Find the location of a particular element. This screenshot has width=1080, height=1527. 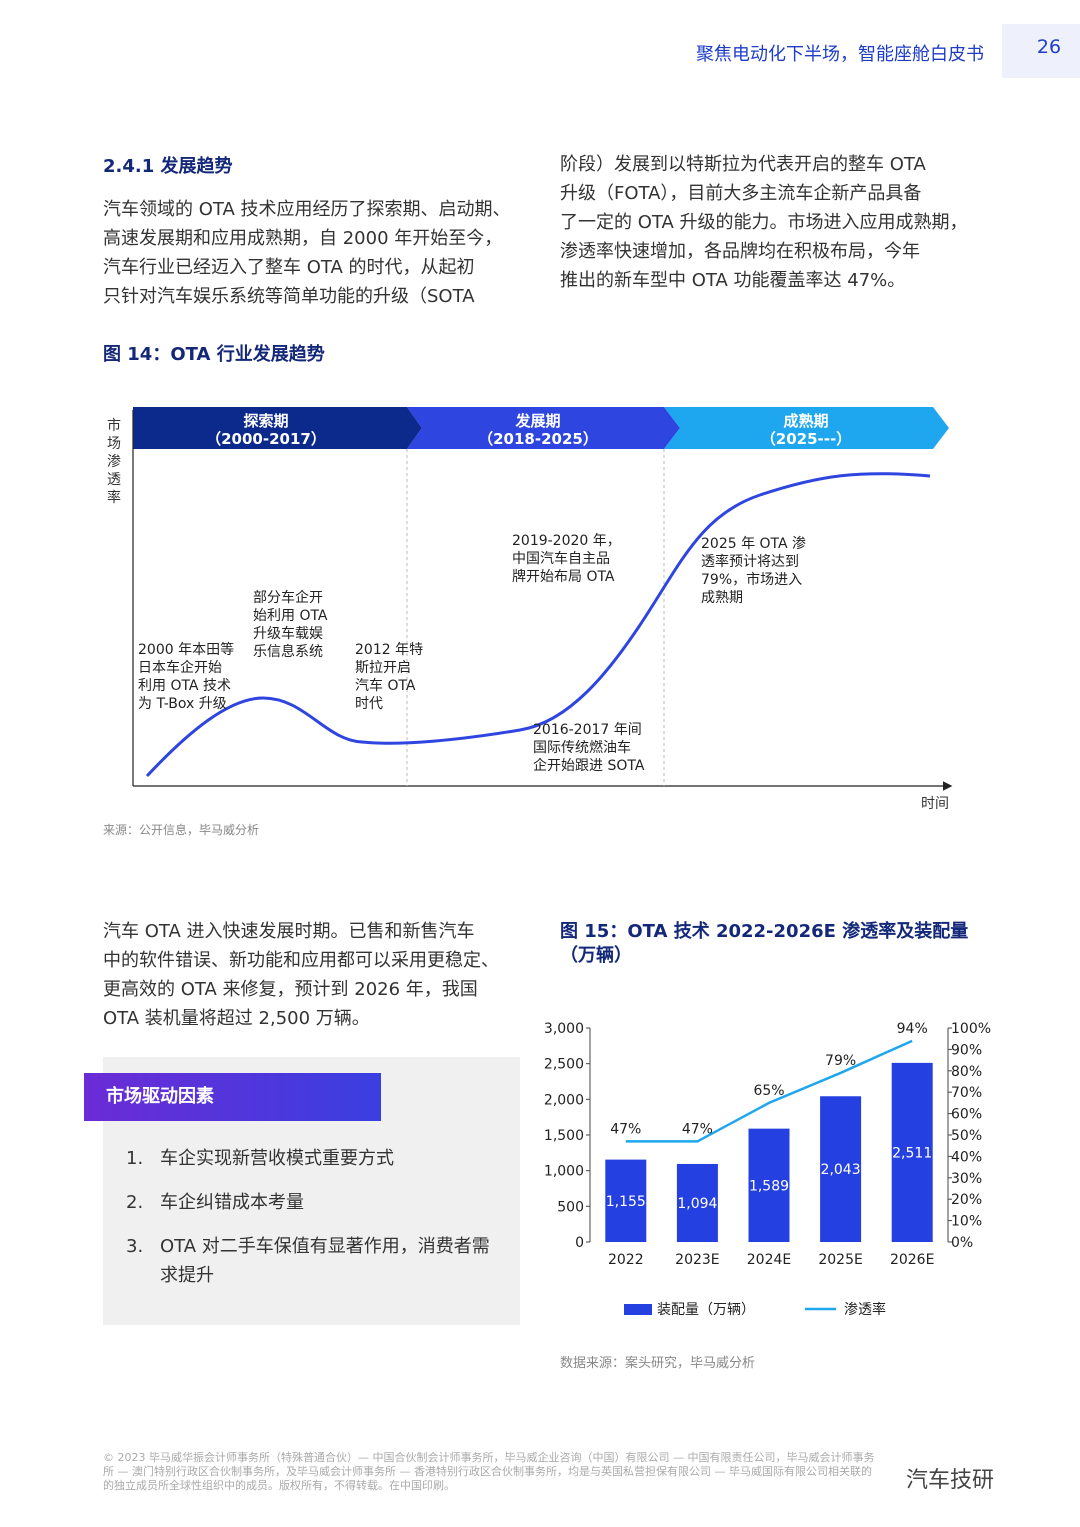

driver-text: 车企纠错成本考量 is located at coordinates (232, 1202).